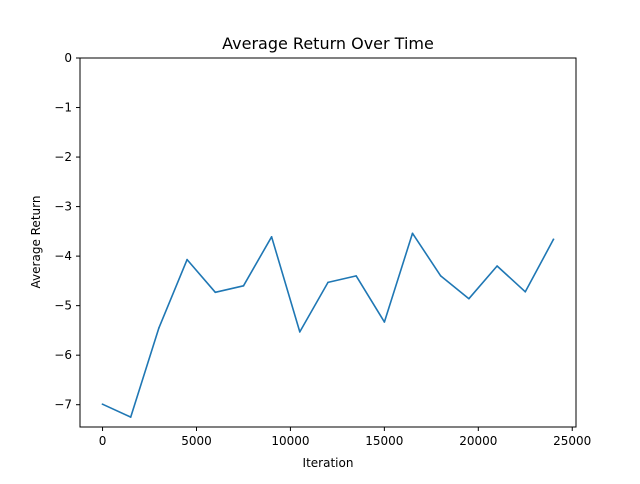 This screenshot has height=484, width=640. I want to click on x-axis: 0 5000 10000 15000 20000 25000, so click(345, 437).